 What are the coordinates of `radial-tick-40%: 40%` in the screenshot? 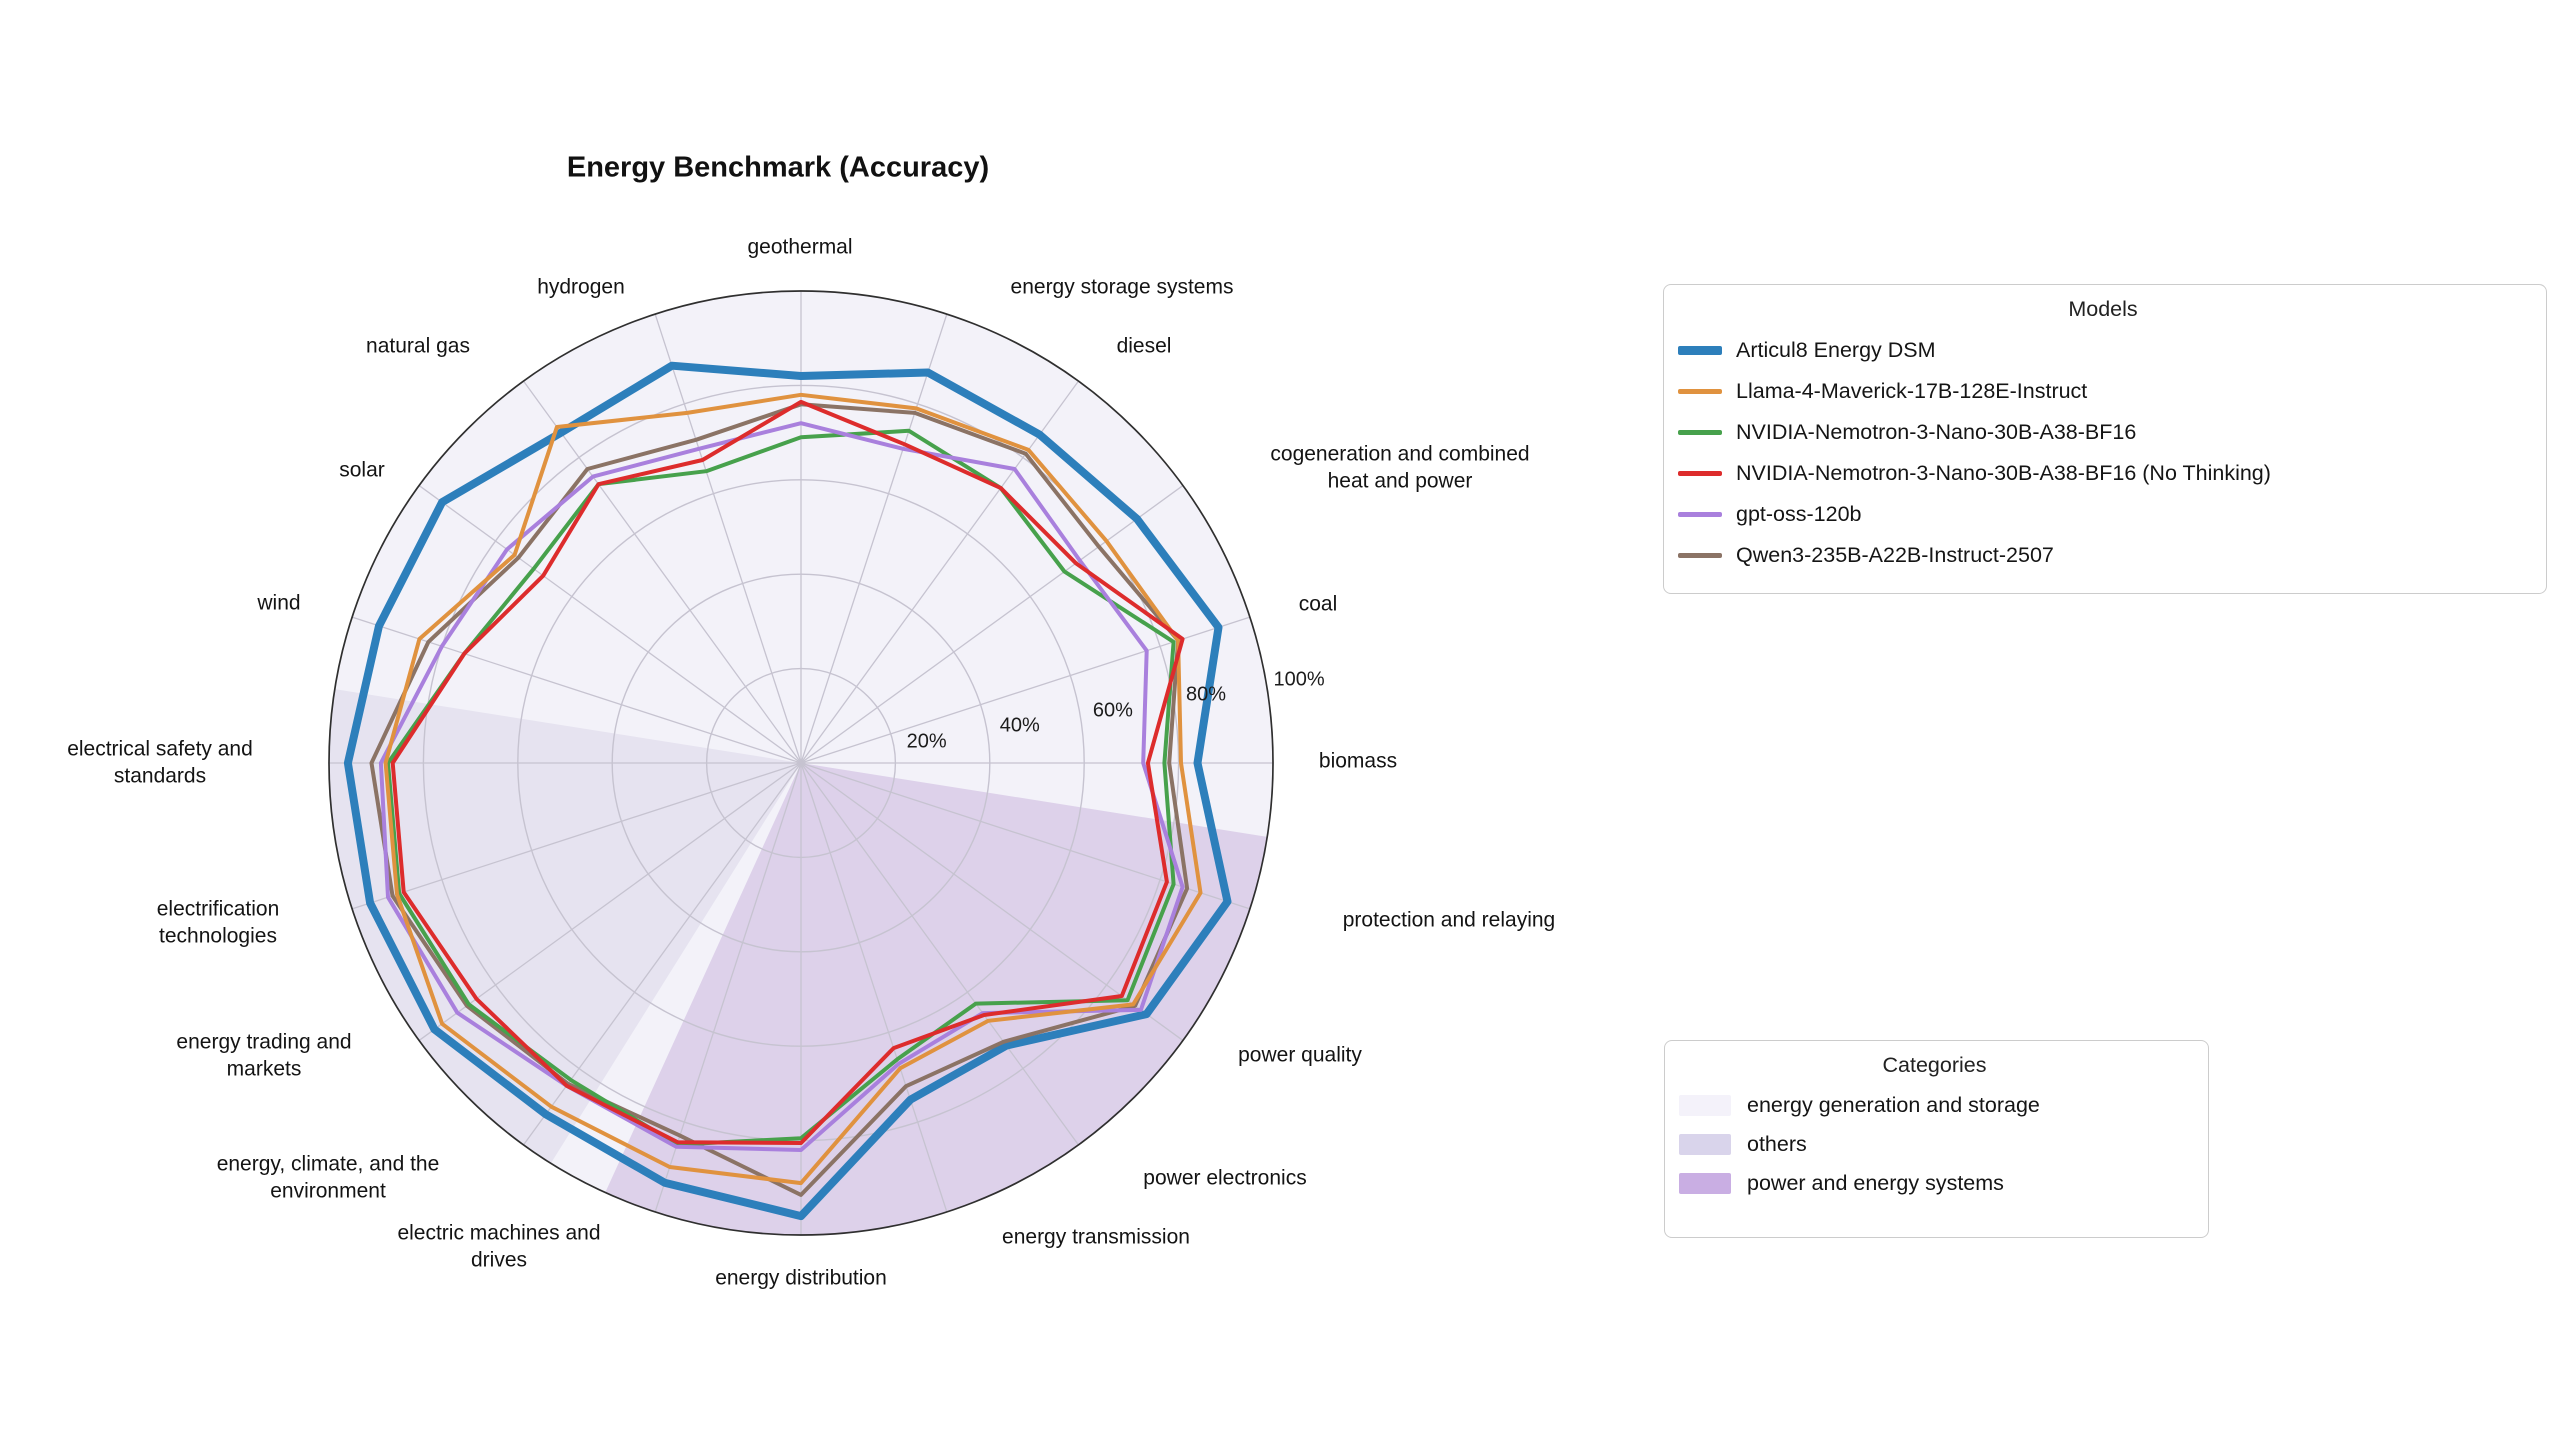 It's located at (1019, 725).